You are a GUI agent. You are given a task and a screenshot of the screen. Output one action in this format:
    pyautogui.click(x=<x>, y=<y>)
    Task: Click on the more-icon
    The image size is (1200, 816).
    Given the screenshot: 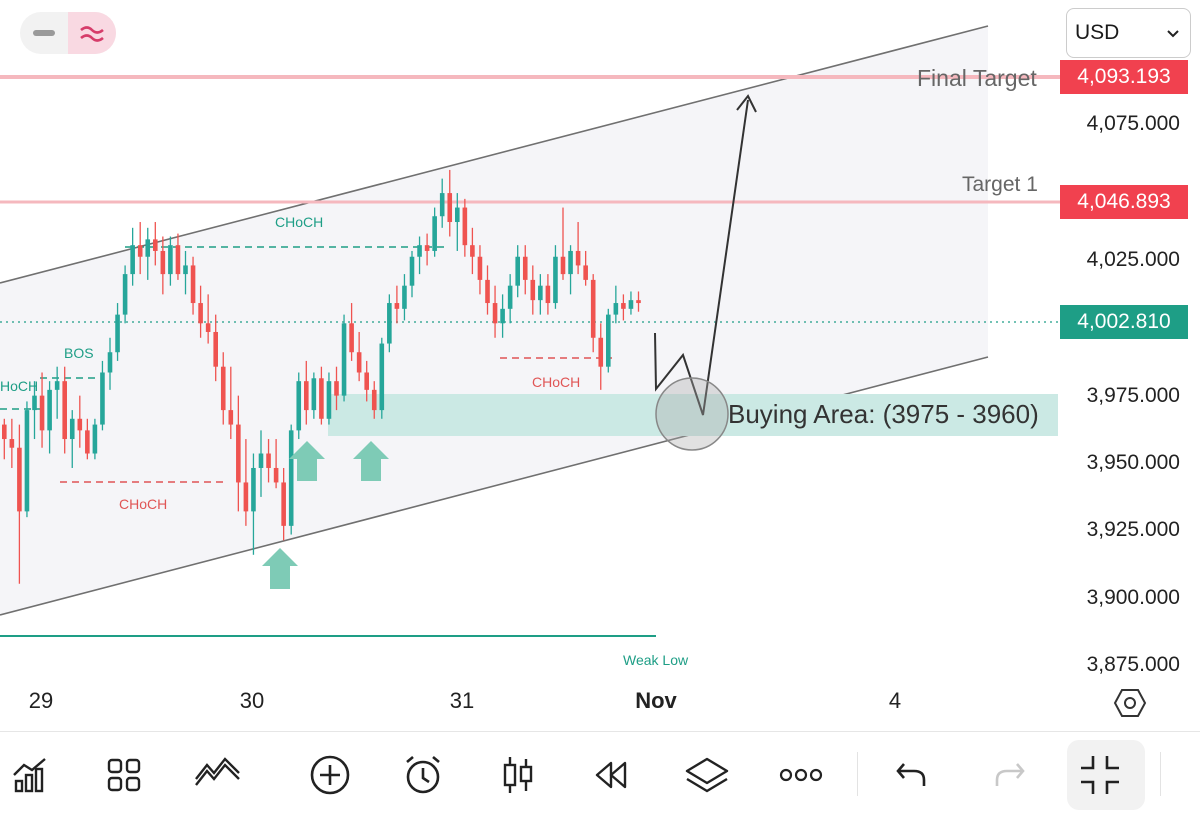 What is the action you would take?
    pyautogui.click(x=801, y=774)
    